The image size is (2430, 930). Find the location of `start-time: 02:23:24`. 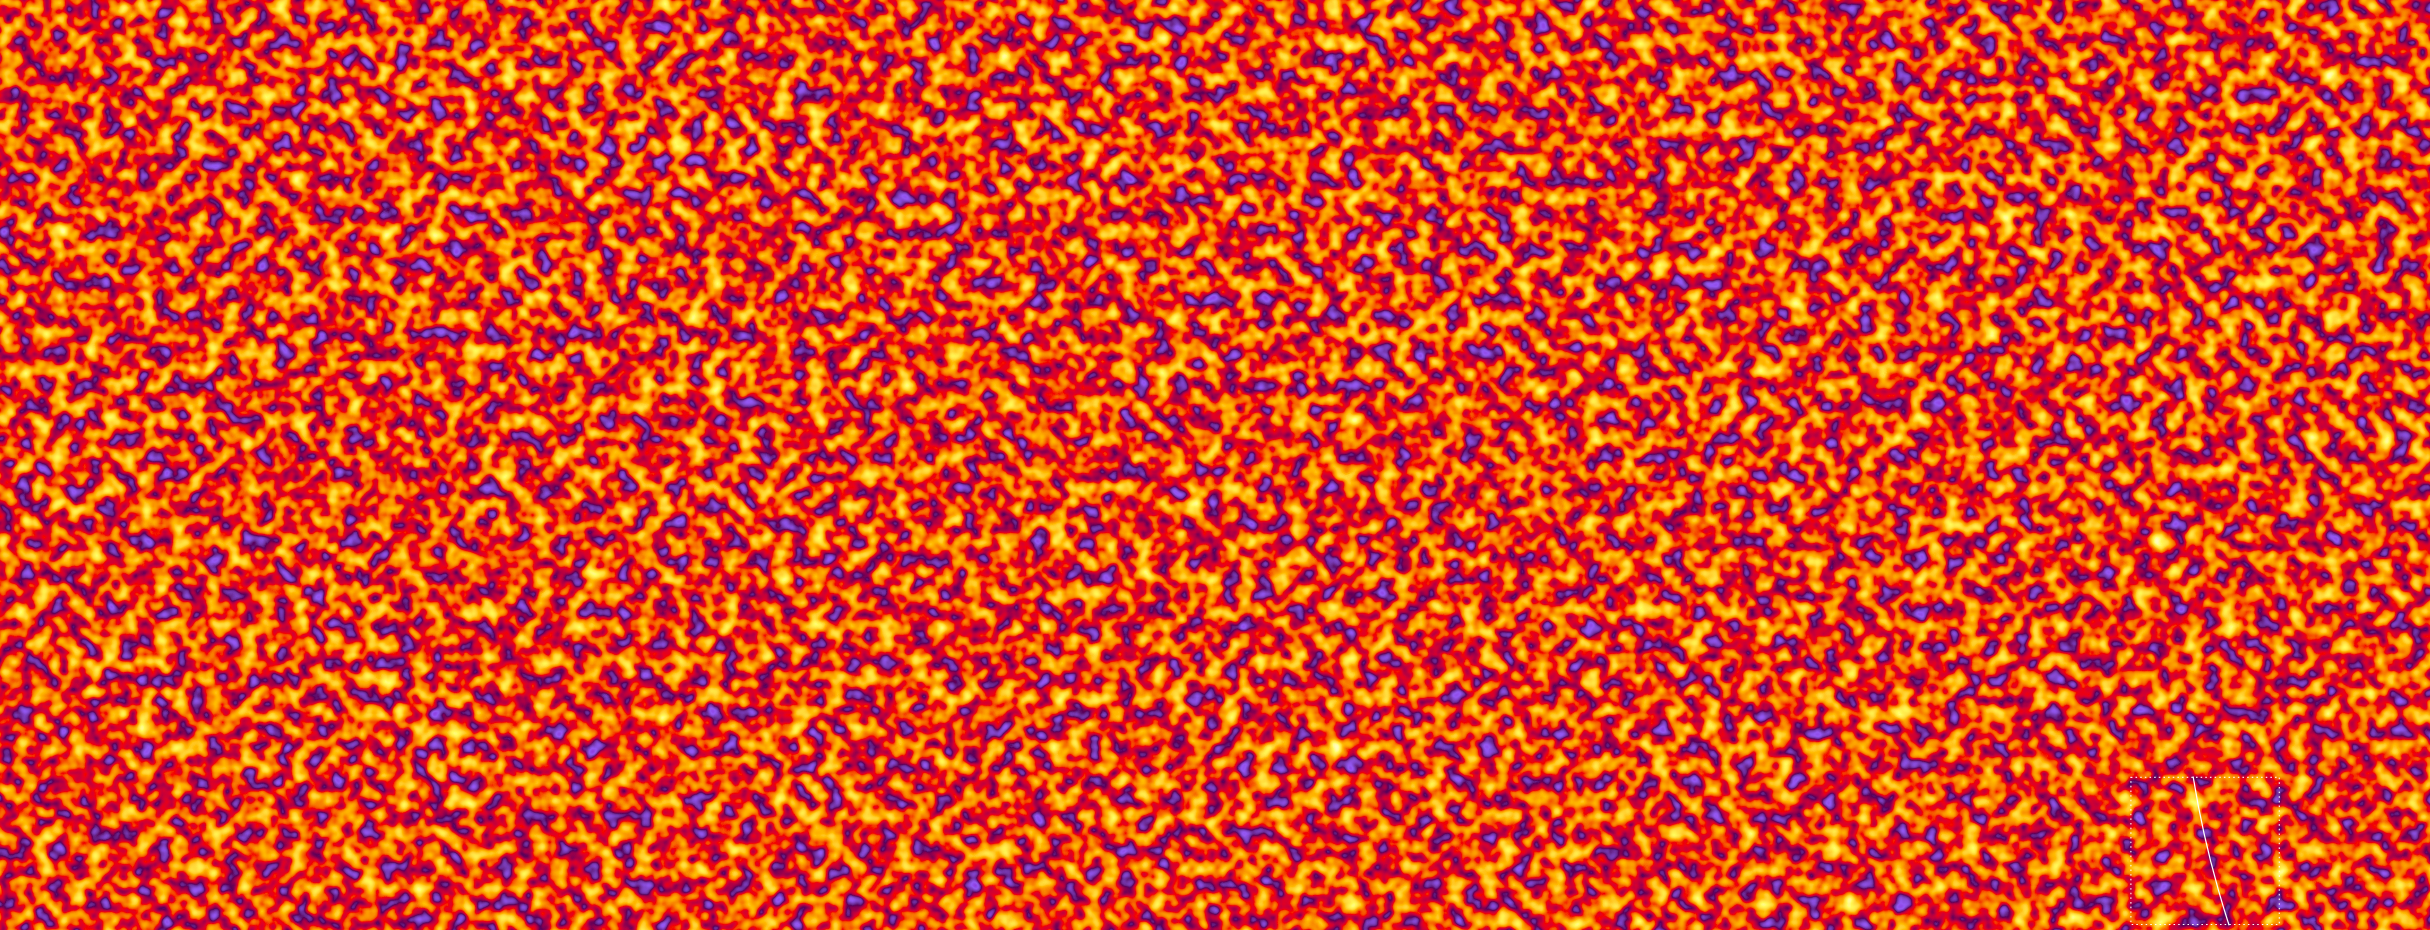

start-time: 02:23:24 is located at coordinates (2018, 192).